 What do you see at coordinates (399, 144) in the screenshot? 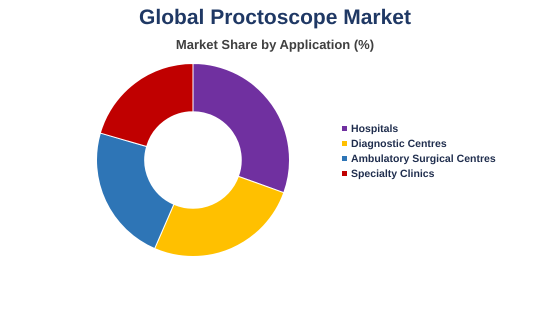
I see `legend-label: Diagnostic Centres` at bounding box center [399, 144].